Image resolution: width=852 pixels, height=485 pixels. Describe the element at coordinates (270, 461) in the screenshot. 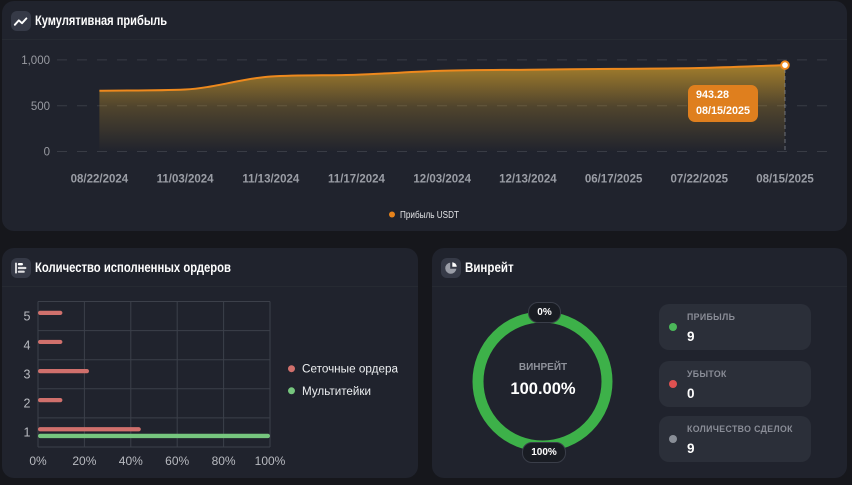

I see `svg-text: 100%` at that location.